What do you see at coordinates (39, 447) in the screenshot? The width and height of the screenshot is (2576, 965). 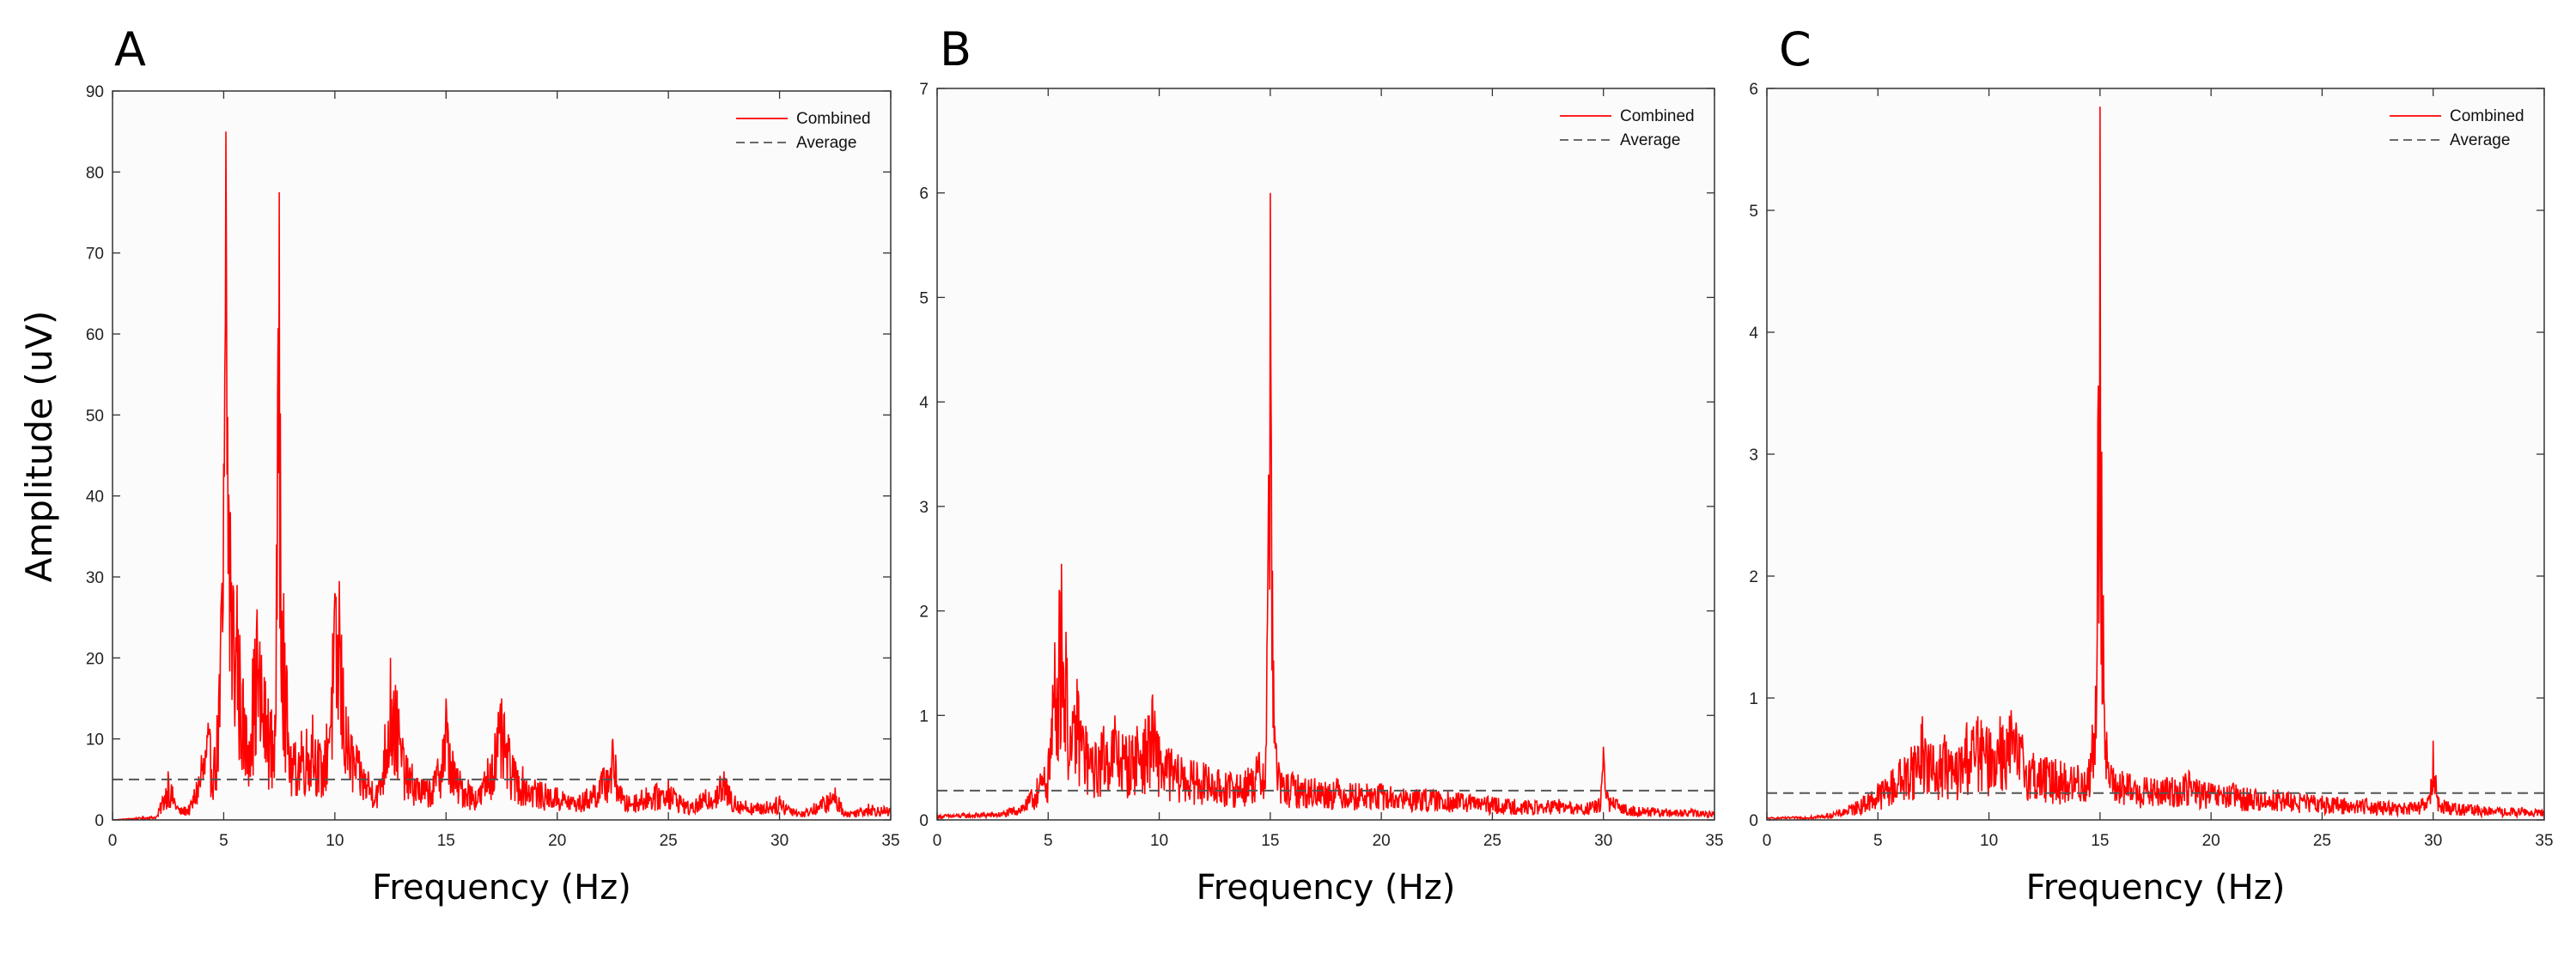 I see `y-axis-label: Amplitude (uV)` at bounding box center [39, 447].